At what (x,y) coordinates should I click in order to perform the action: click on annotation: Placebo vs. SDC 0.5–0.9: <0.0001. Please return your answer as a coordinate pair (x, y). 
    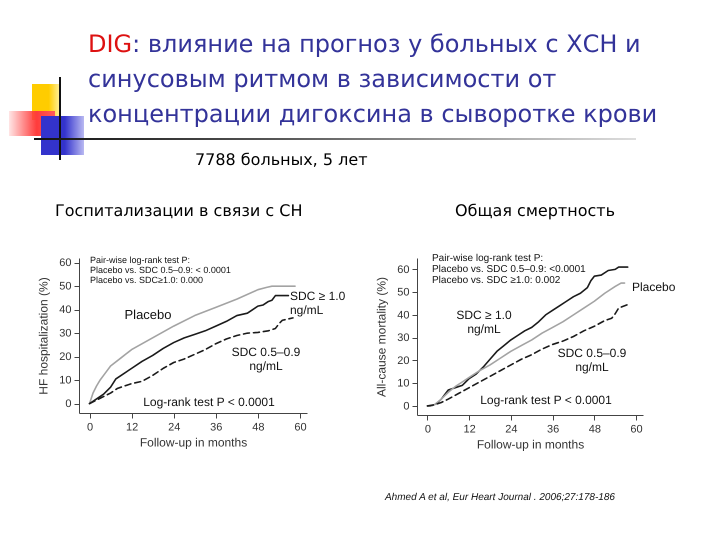
    Looking at the image, I should click on (509, 269).